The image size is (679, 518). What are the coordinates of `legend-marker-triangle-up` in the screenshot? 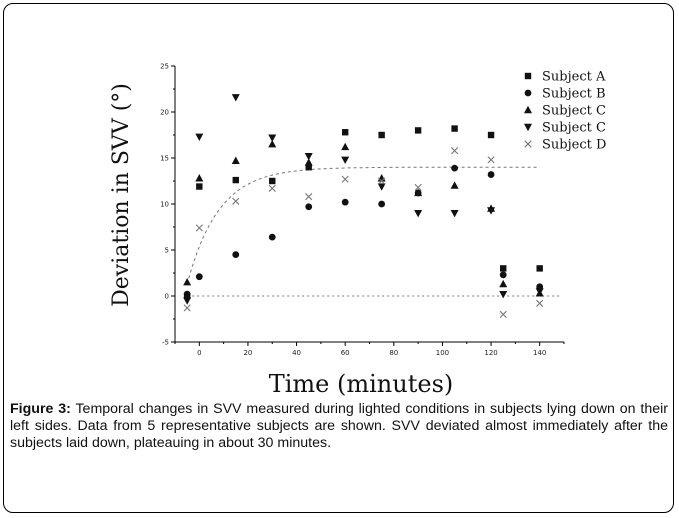 It's located at (528, 109).